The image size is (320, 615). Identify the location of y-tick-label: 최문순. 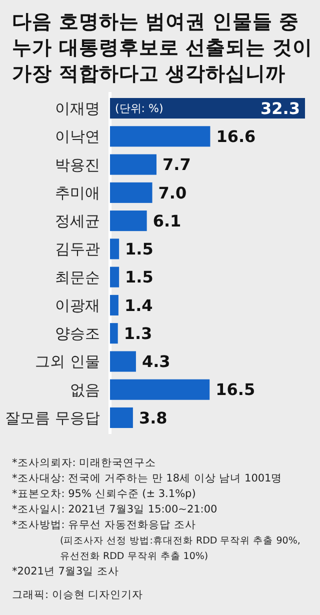
(77, 277).